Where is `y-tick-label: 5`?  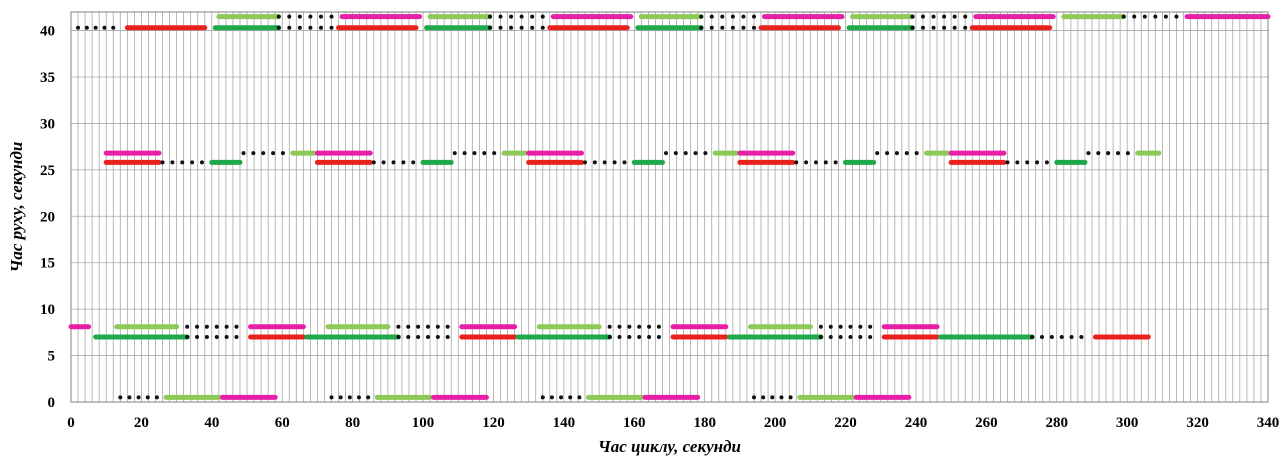 y-tick-label: 5 is located at coordinates (52, 357).